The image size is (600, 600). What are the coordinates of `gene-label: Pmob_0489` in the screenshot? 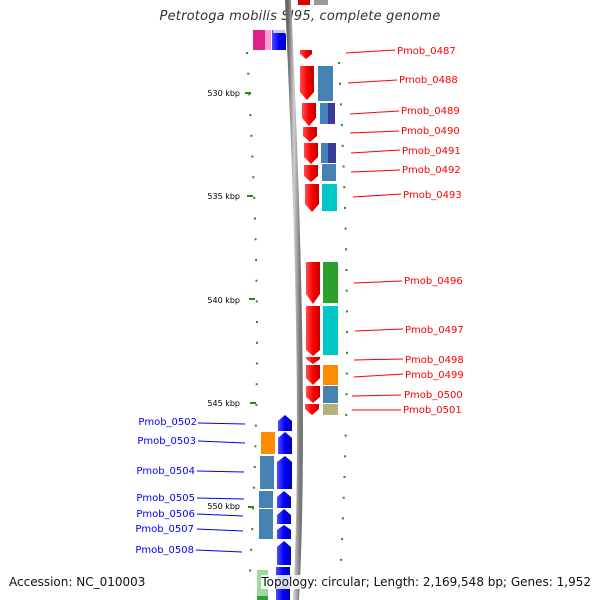 It's located at (430, 111).